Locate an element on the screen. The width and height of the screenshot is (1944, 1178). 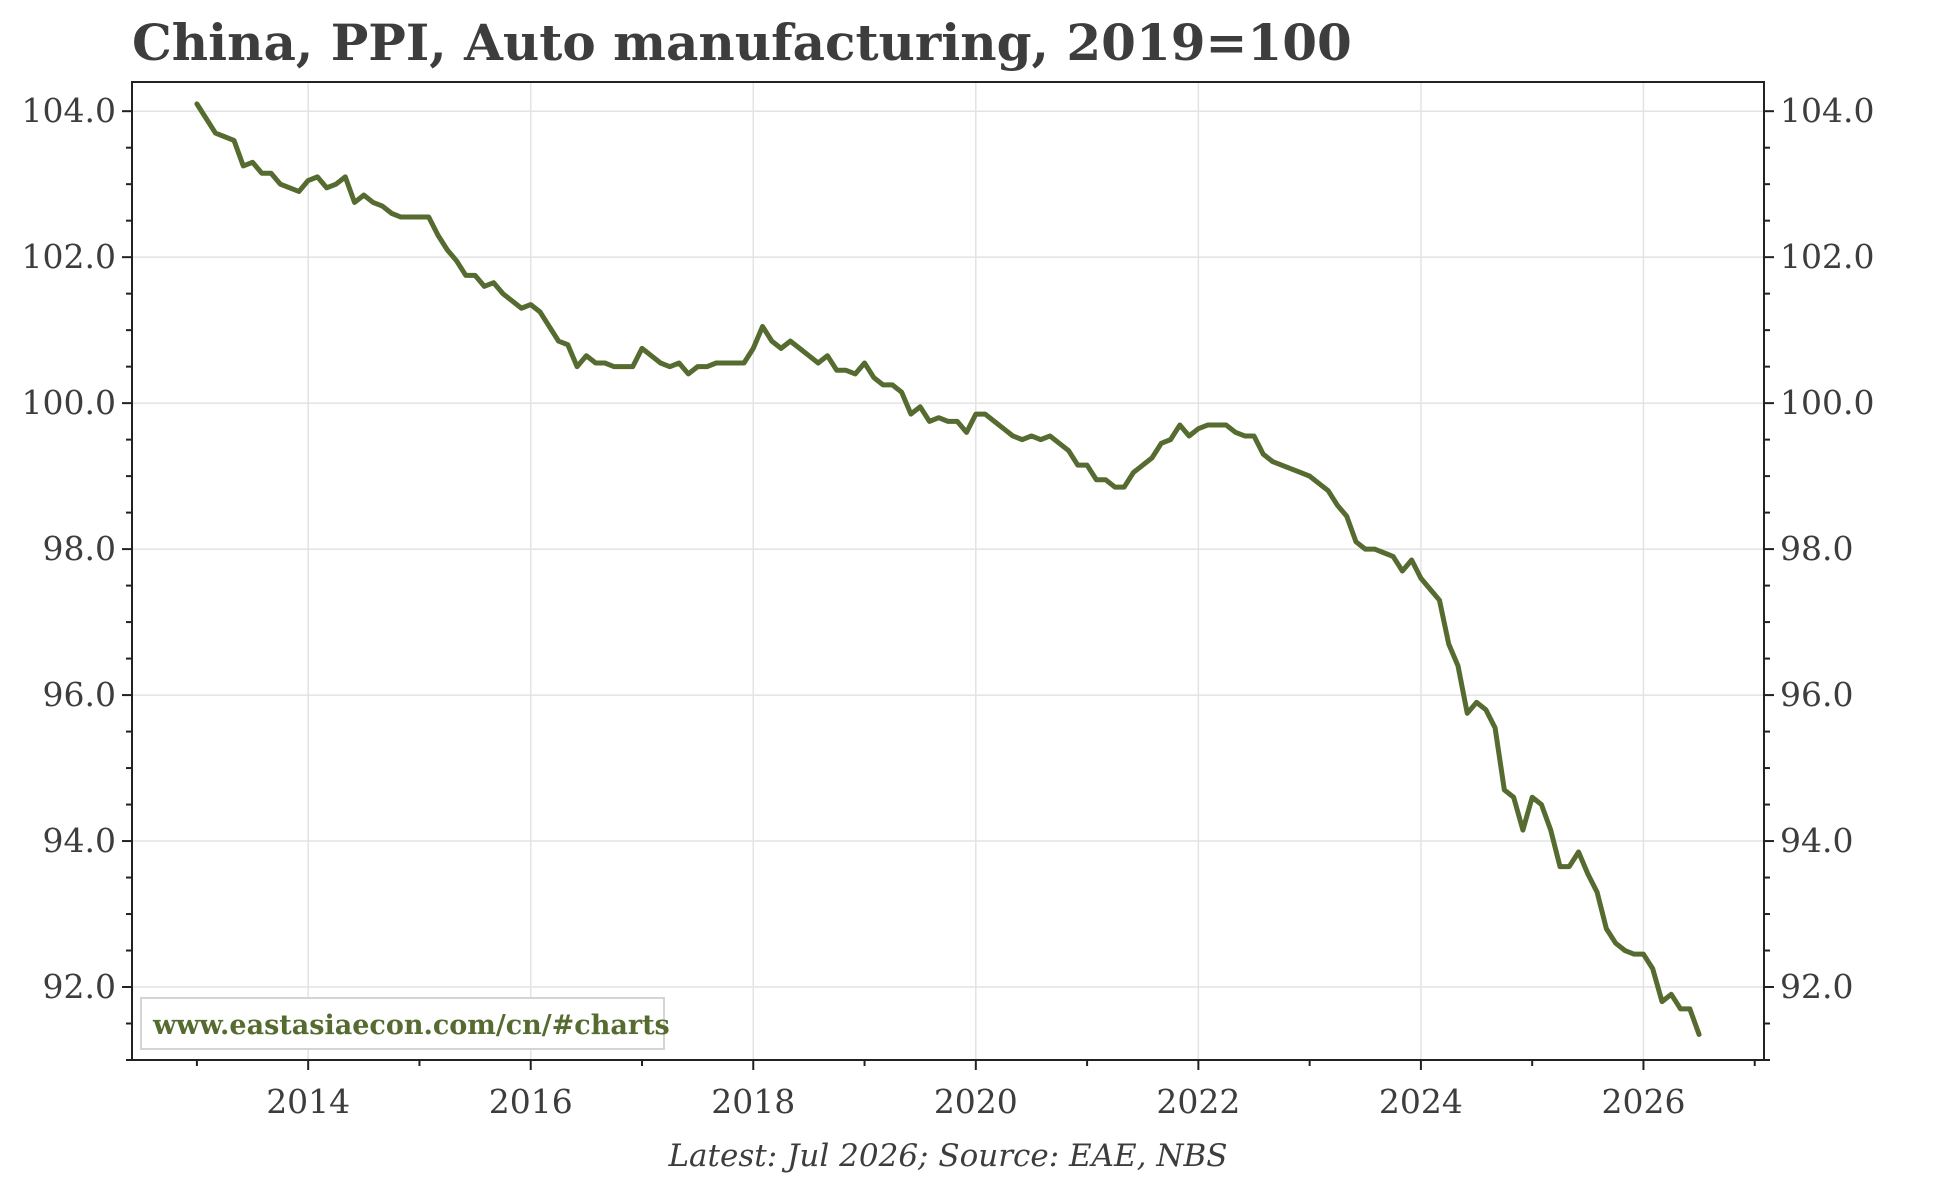
y-axis-left: 92.0 94.0 96.0 98.0 100.0 102.0 104.0 is located at coordinates (77, 576).